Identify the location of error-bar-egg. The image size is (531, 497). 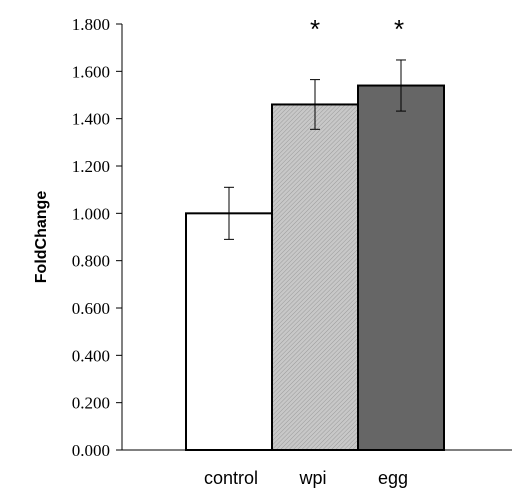
(401, 85).